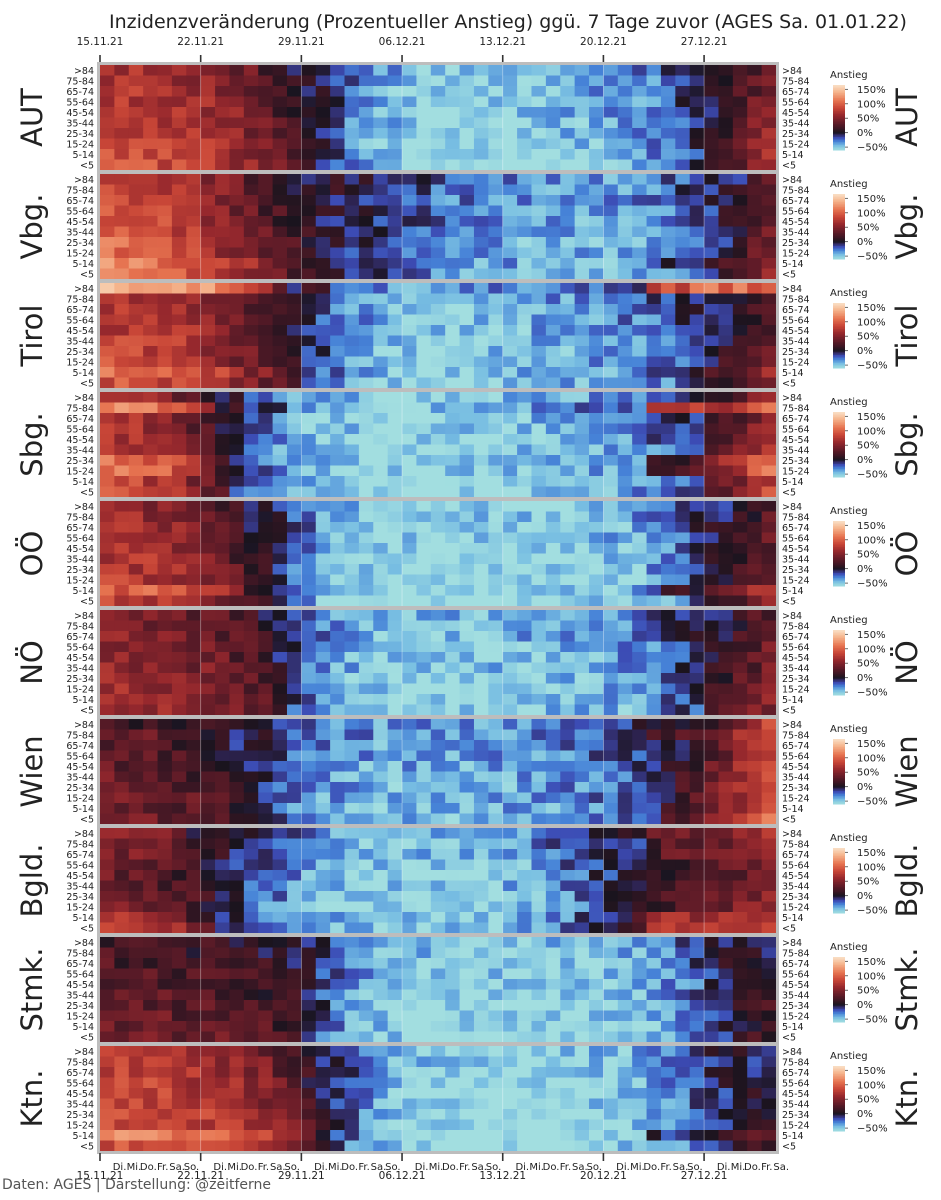 The height and width of the screenshot is (1200, 941). What do you see at coordinates (83, 918) in the screenshot?
I see `age-label-left: 5-14` at bounding box center [83, 918].